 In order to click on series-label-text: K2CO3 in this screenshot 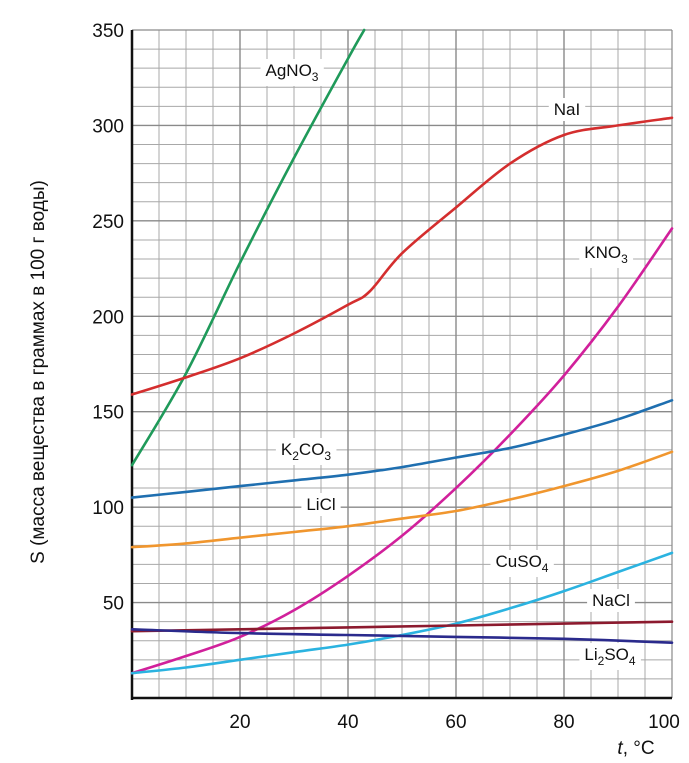, I will do `click(306, 451)`.